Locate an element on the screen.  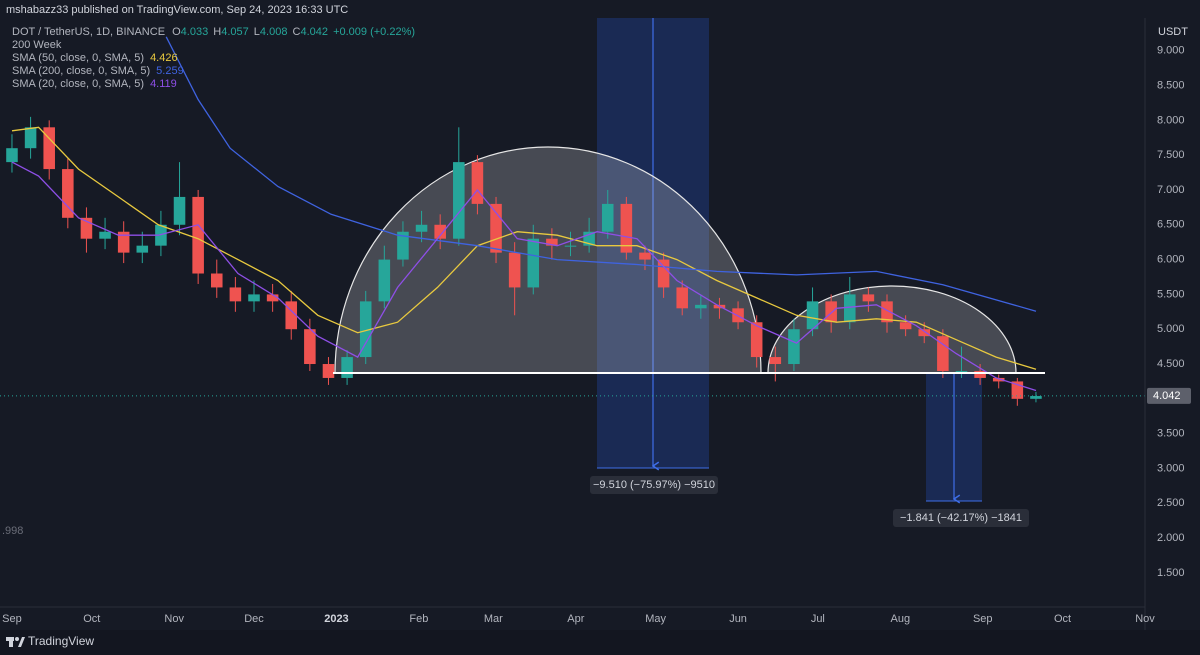
x-tick-label: May is located at coordinates (655, 619).